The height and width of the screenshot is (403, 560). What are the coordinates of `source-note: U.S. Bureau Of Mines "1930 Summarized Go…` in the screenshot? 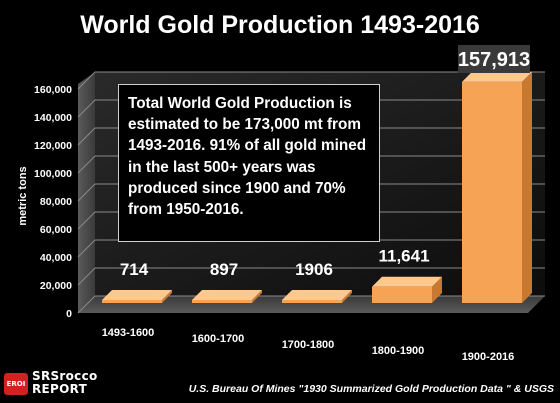 It's located at (371, 389).